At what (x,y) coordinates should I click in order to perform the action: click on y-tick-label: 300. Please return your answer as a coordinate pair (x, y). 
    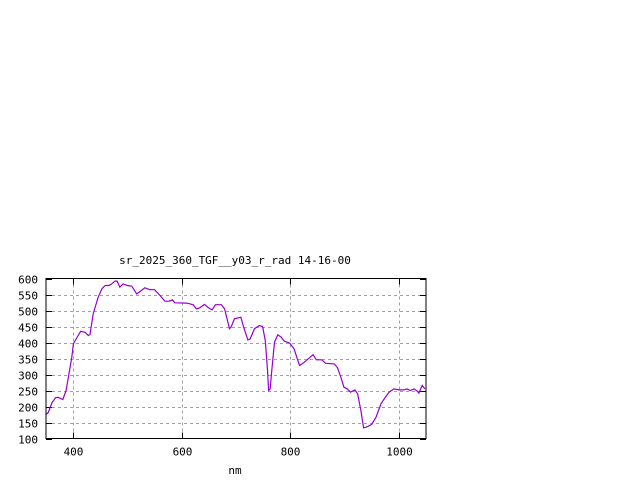
    Looking at the image, I should click on (28, 376).